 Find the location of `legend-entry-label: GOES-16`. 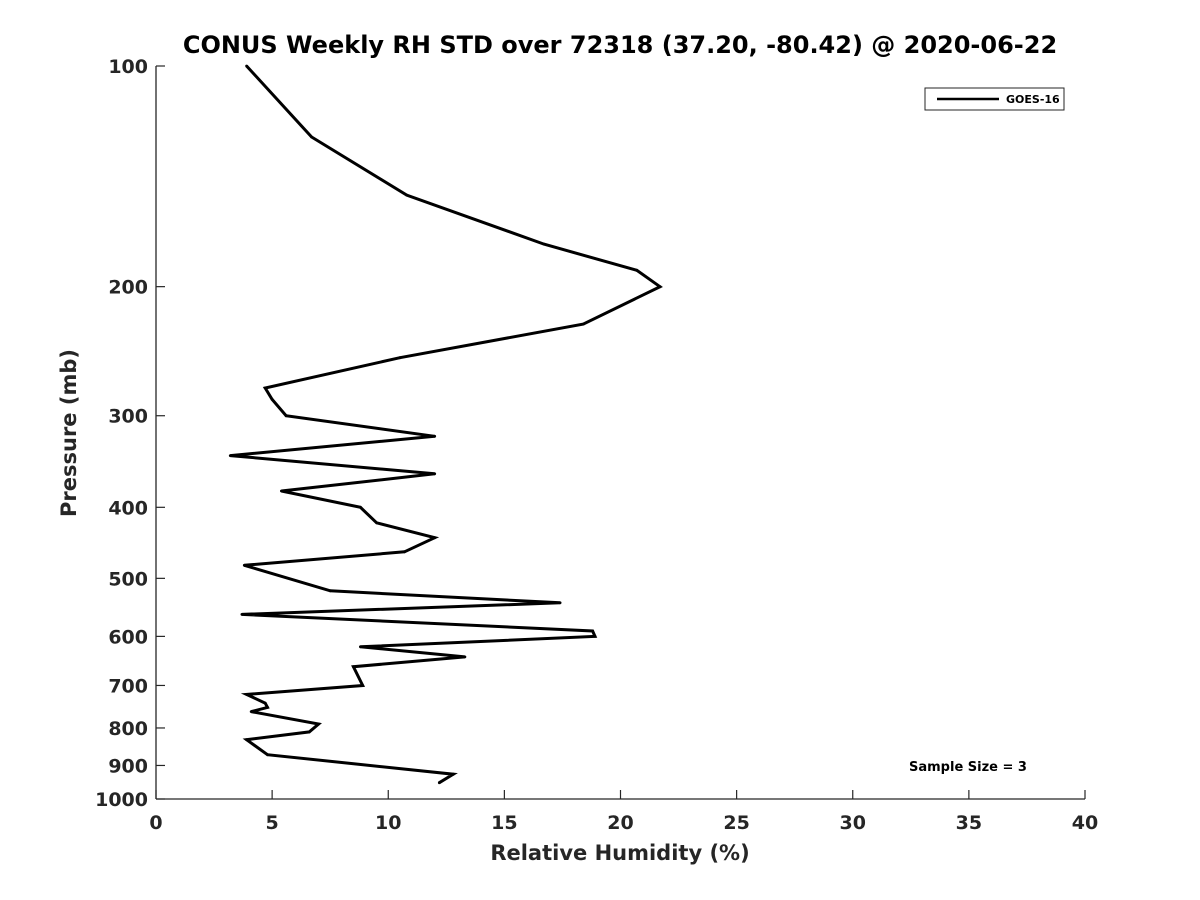

legend-entry-label: GOES-16 is located at coordinates (1033, 99).